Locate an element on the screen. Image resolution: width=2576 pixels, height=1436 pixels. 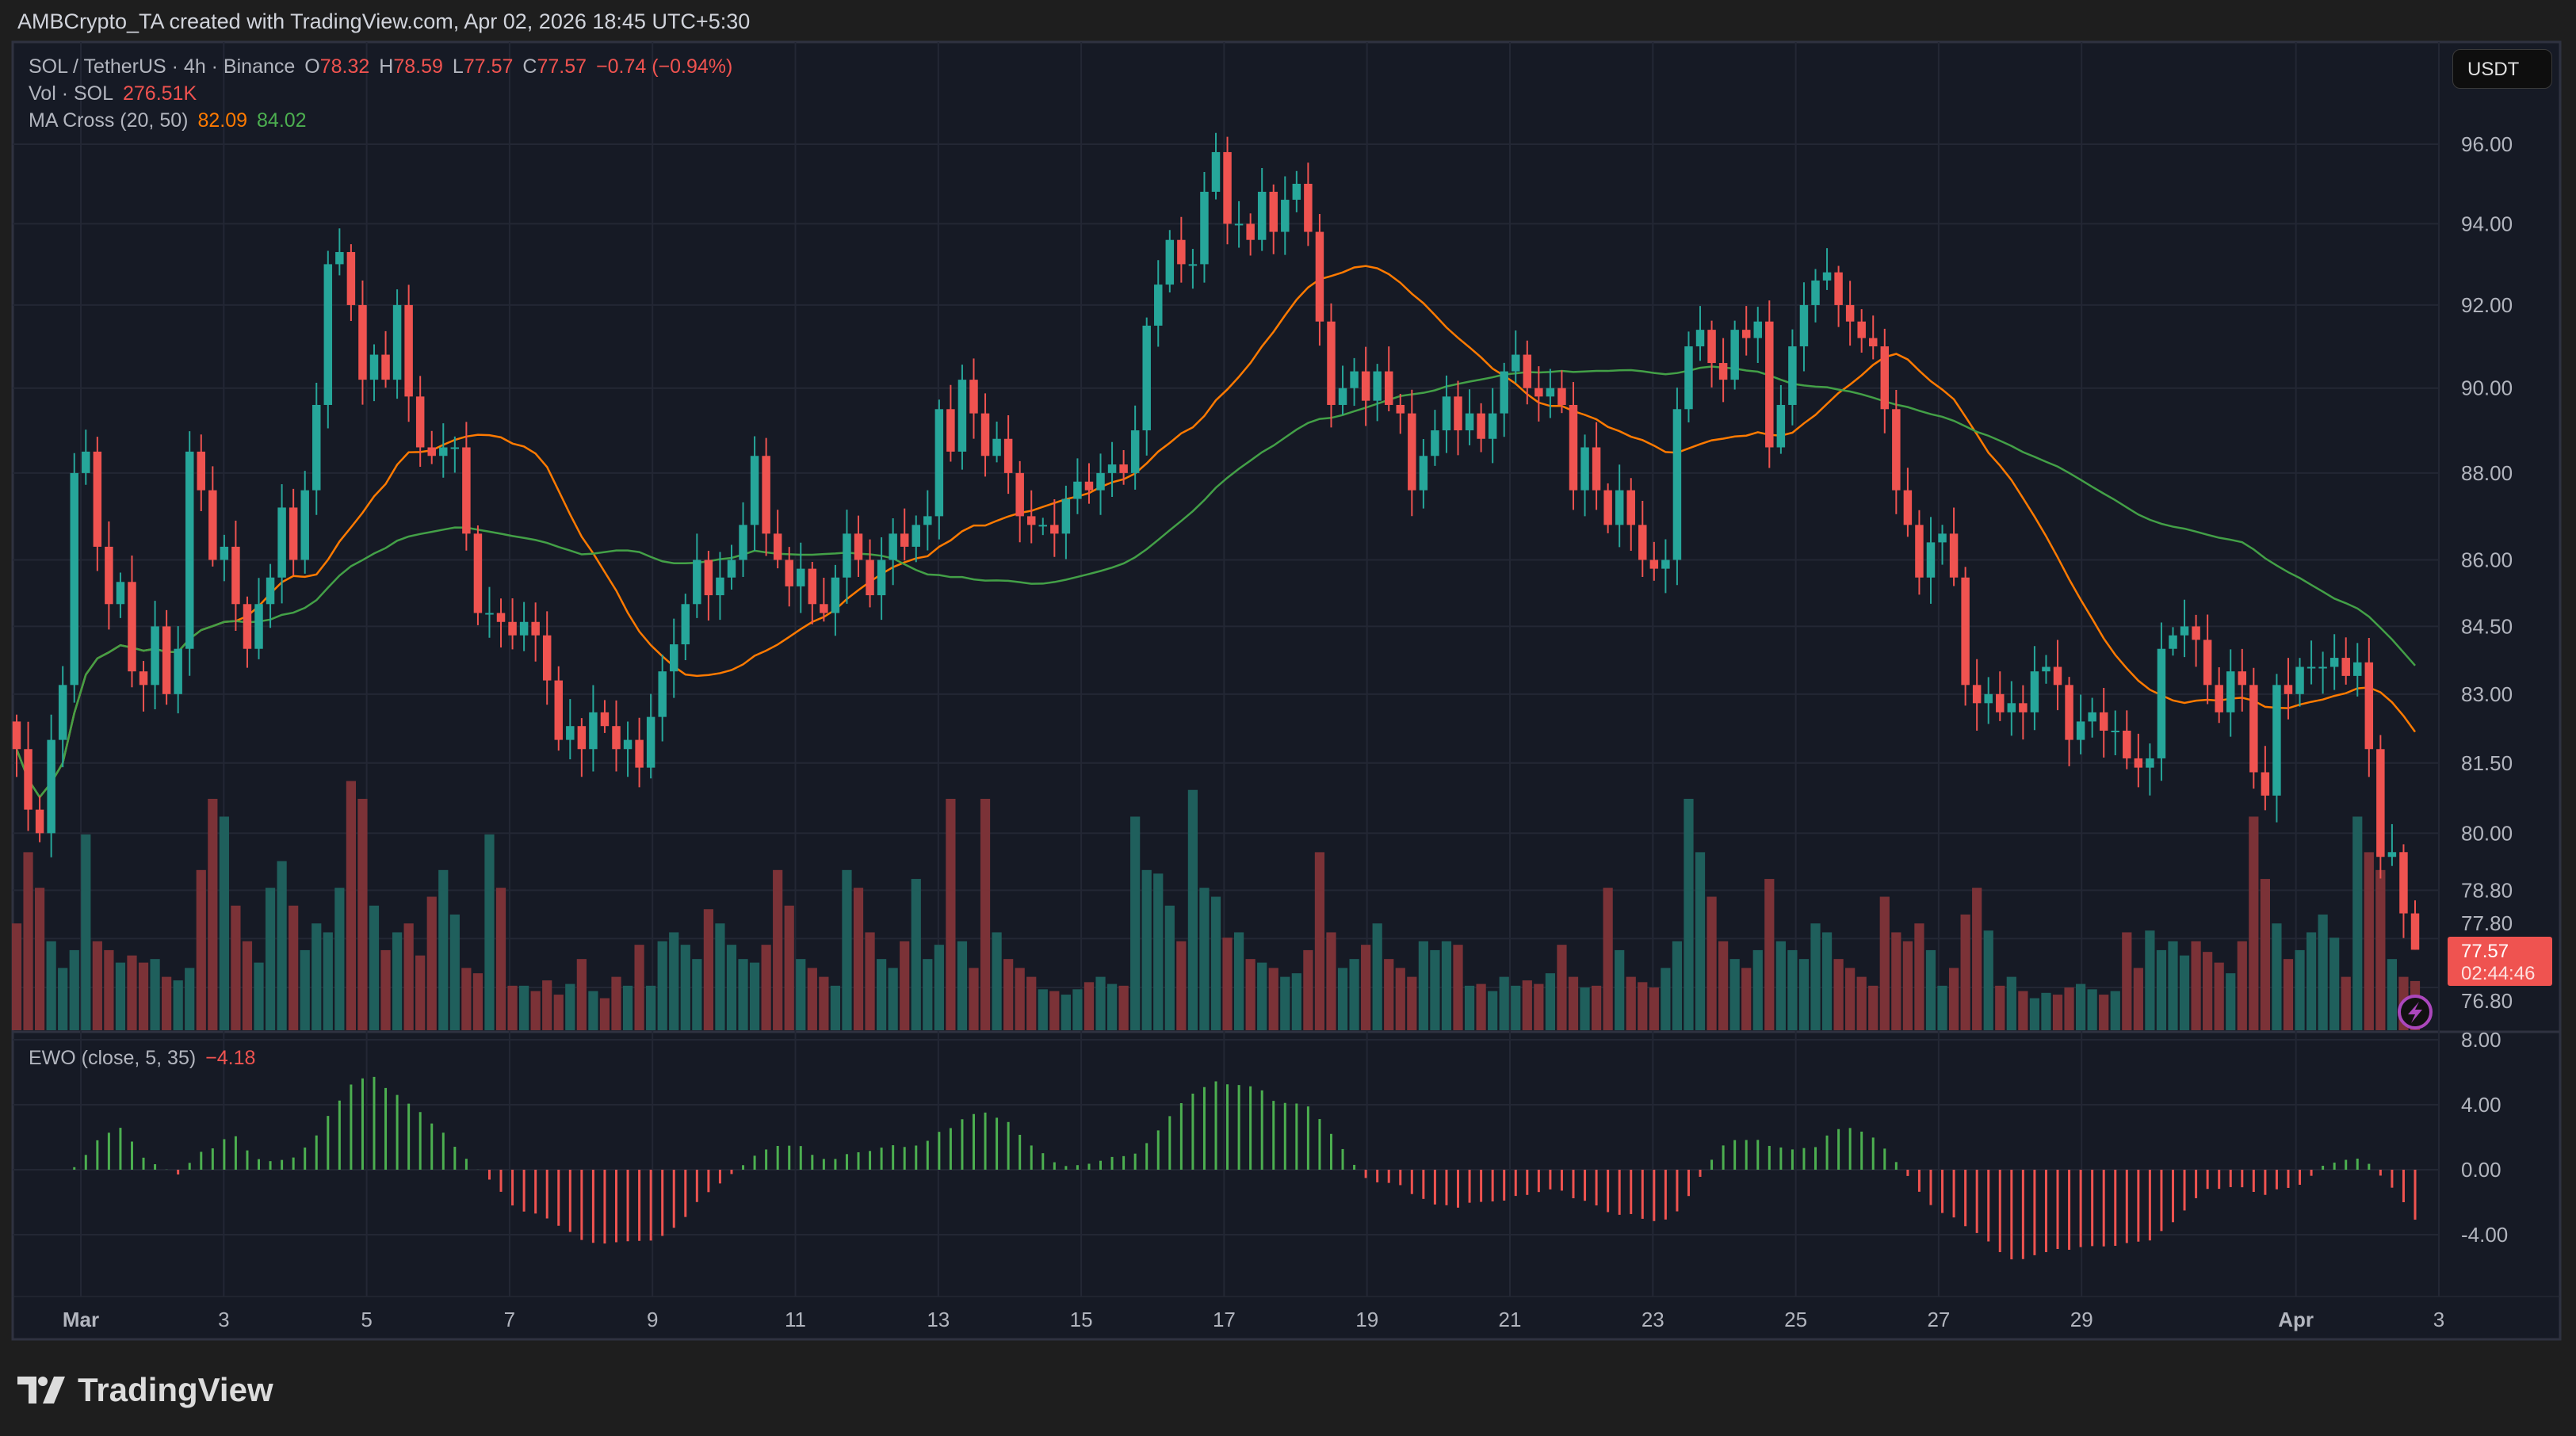
volume-label: Vol · SOL is located at coordinates (71, 94).